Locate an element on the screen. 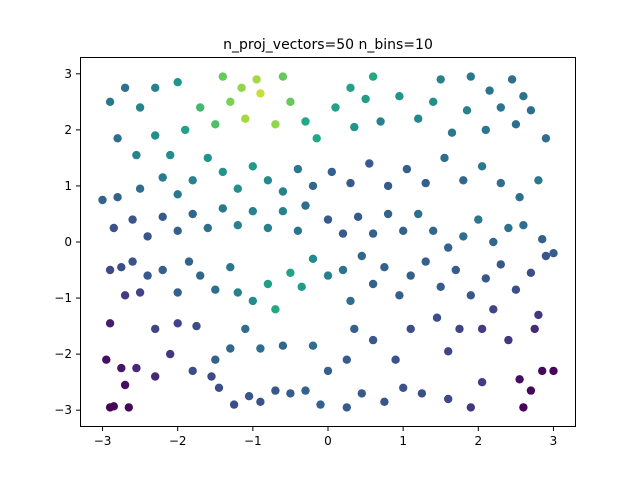  x-tick-label: −1 is located at coordinates (253, 441).